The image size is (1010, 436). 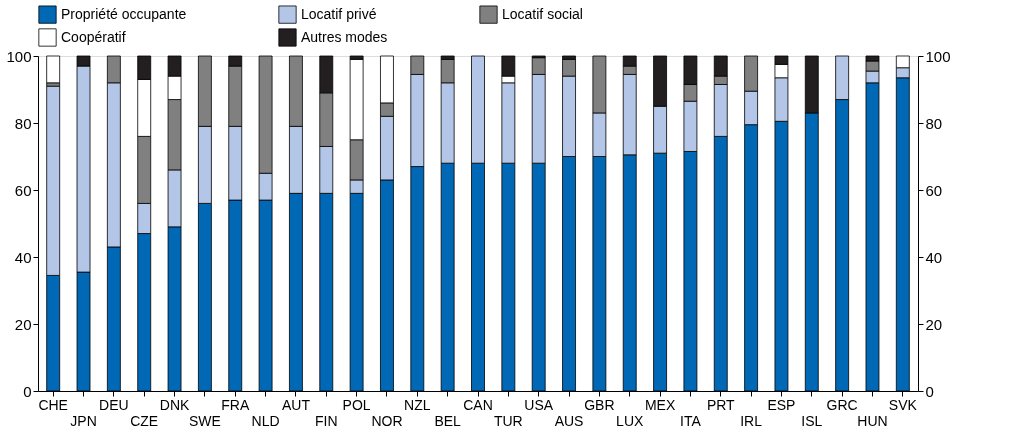 I want to click on y-tick-label: 80, so click(x=23, y=123).